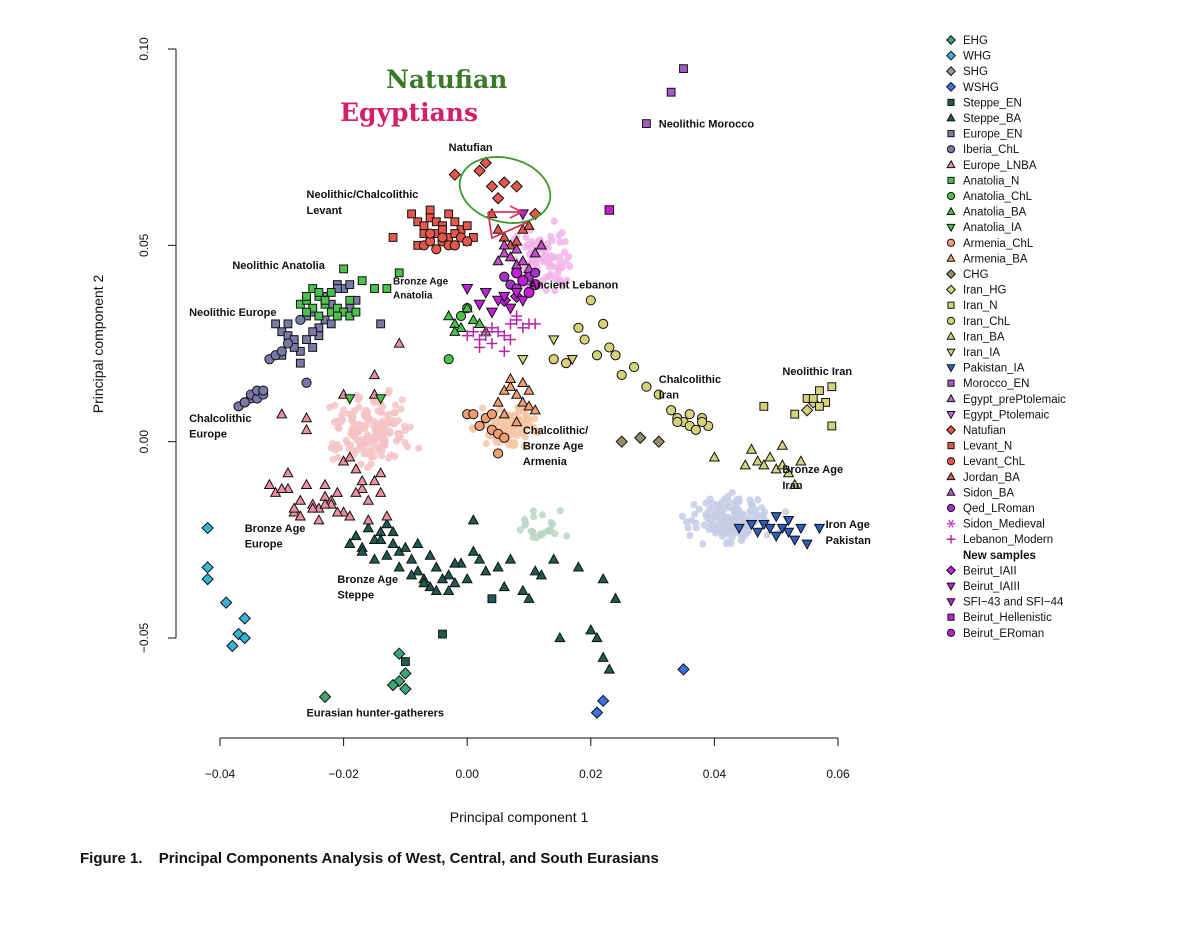  Describe the element at coordinates (144, 442) in the screenshot. I see `y-tick-label: 0.00` at that location.